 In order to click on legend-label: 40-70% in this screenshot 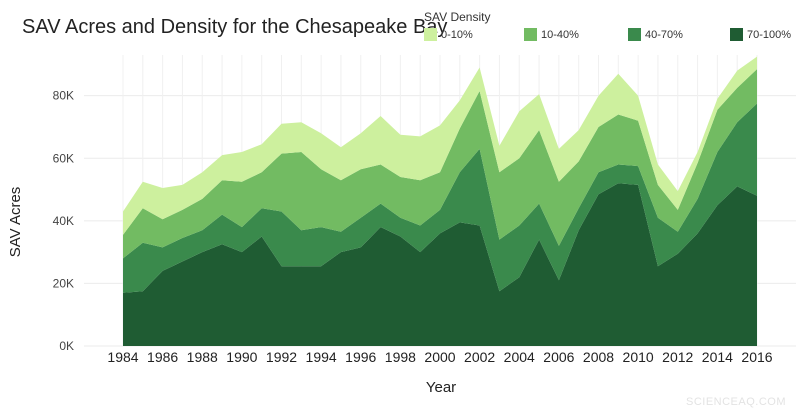, I will do `click(664, 34)`.